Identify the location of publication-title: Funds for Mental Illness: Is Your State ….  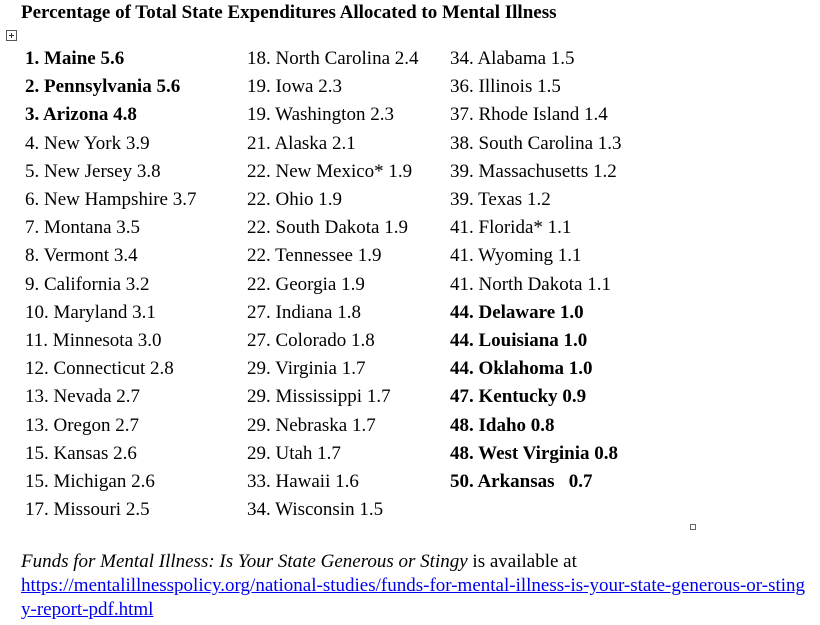
(244, 561).